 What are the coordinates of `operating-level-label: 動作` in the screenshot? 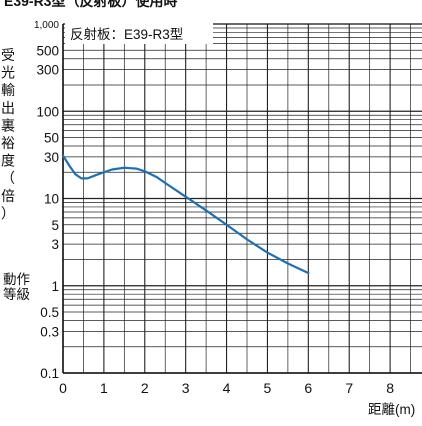 It's located at (16, 279).